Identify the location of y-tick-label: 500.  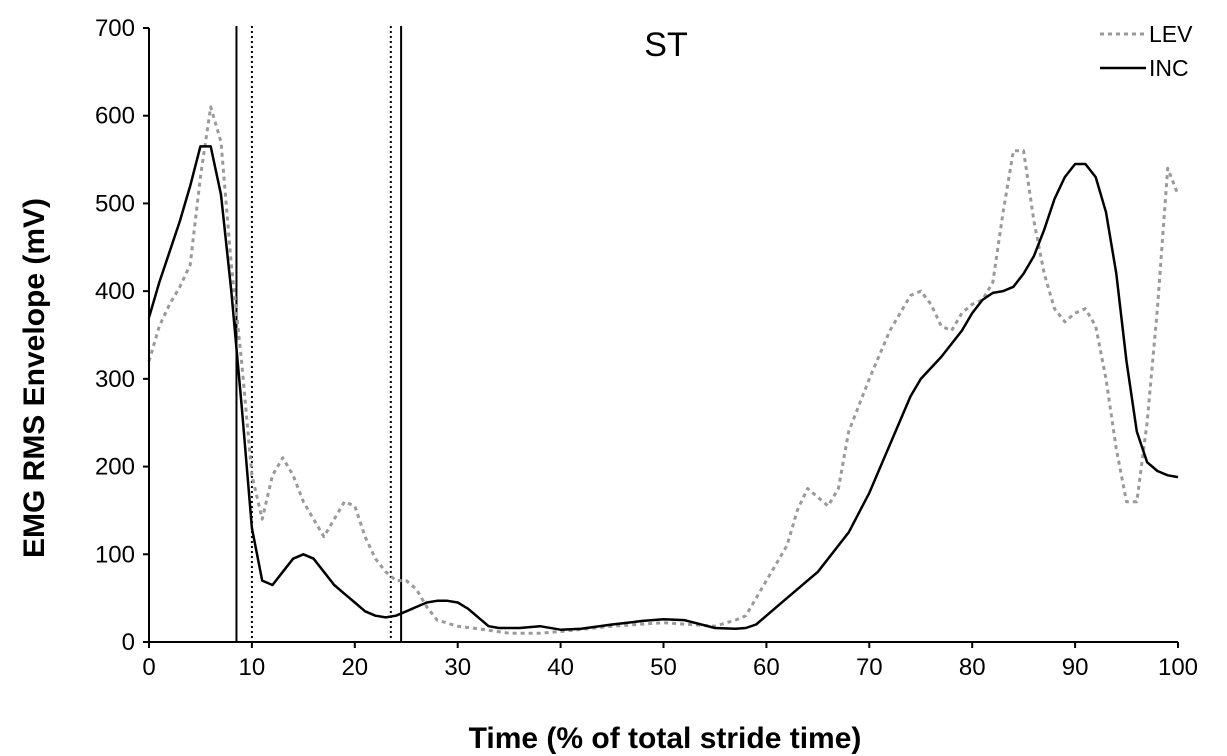
(115, 203).